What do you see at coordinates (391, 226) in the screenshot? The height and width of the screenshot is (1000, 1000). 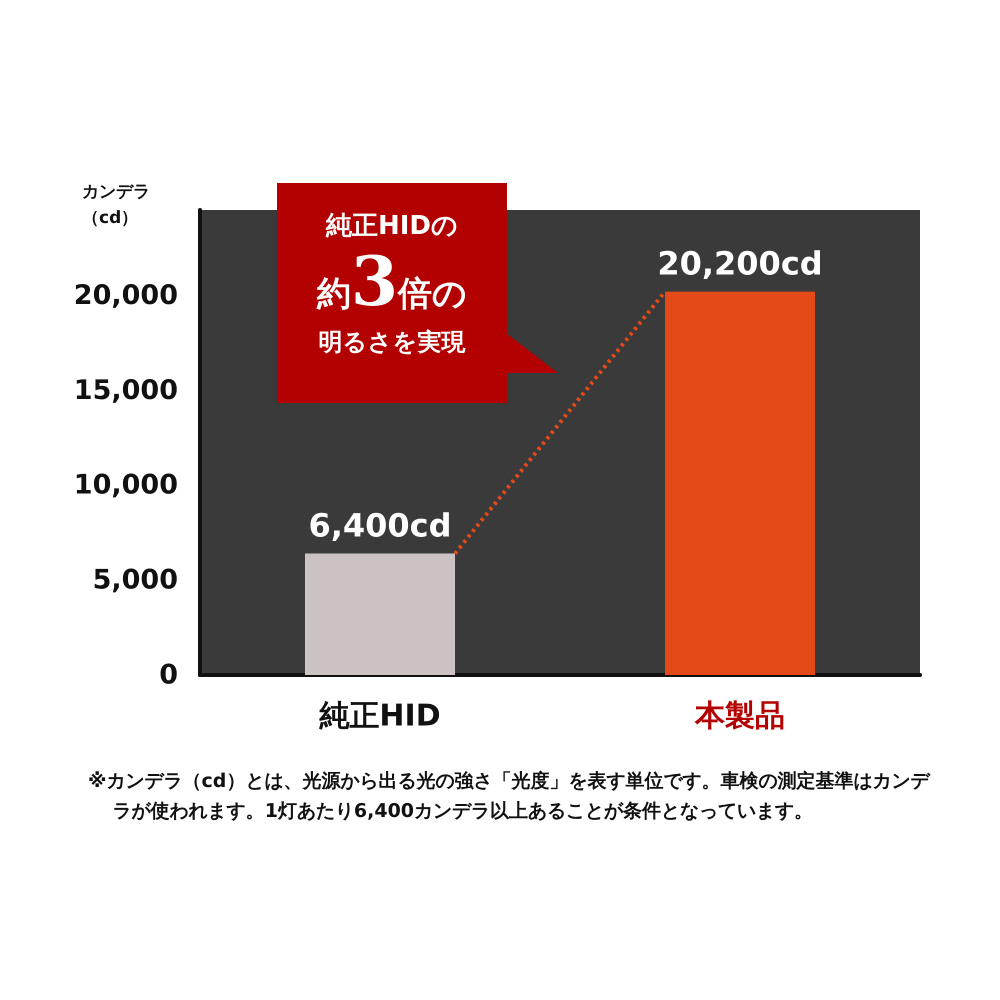 I see `annotation: 純正HIDの` at bounding box center [391, 226].